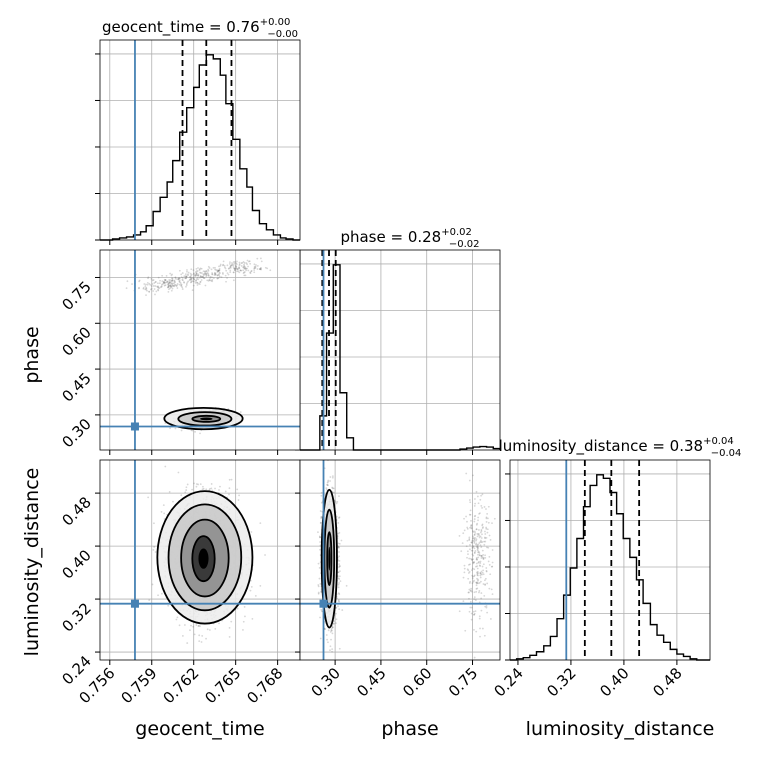 The height and width of the screenshot is (760, 760). I want to click on density-peak, so click(206, 419).